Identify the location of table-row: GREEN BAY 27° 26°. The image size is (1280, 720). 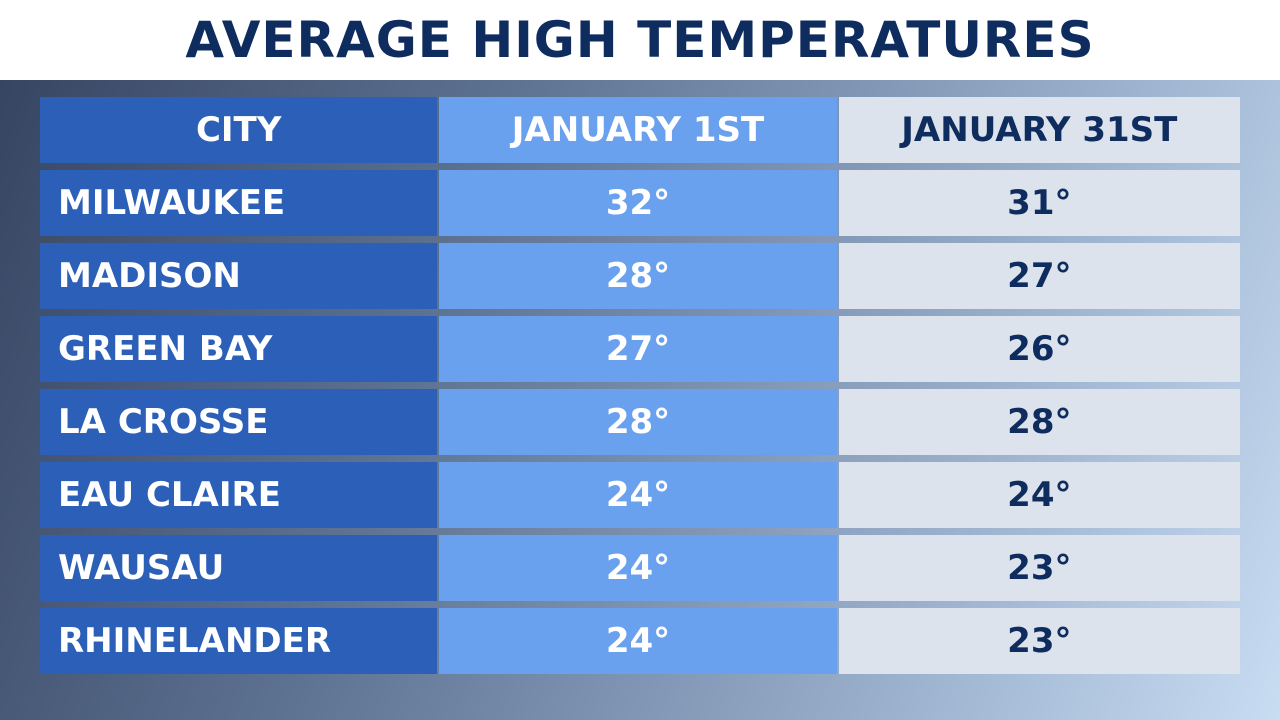
(640, 349).